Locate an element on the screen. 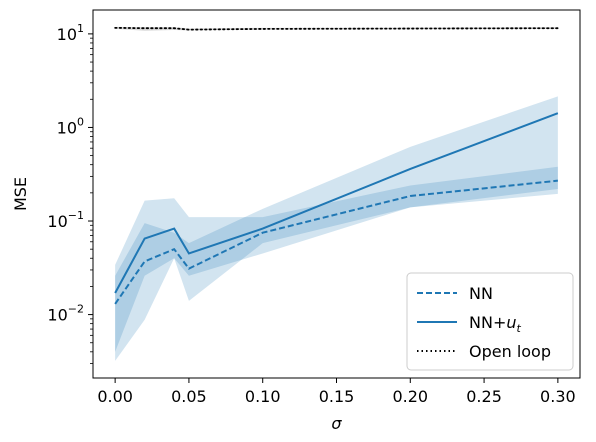  x-tick-label-5: 0.25 is located at coordinates (484, 396).